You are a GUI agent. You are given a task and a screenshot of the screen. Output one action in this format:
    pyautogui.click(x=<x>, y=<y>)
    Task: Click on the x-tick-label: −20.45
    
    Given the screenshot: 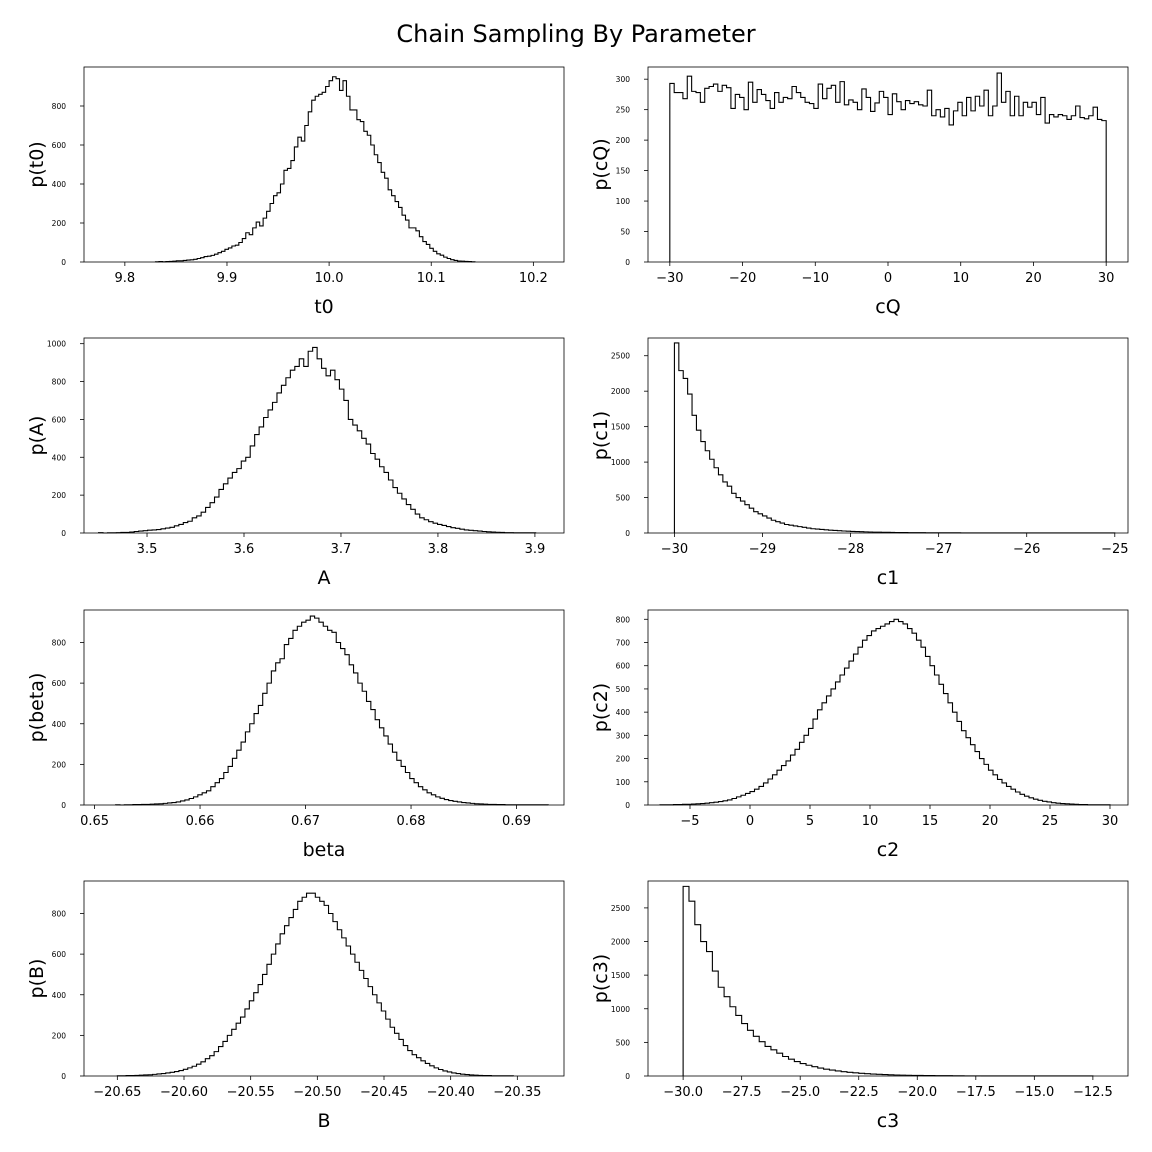 What is the action you would take?
    pyautogui.click(x=384, y=1092)
    